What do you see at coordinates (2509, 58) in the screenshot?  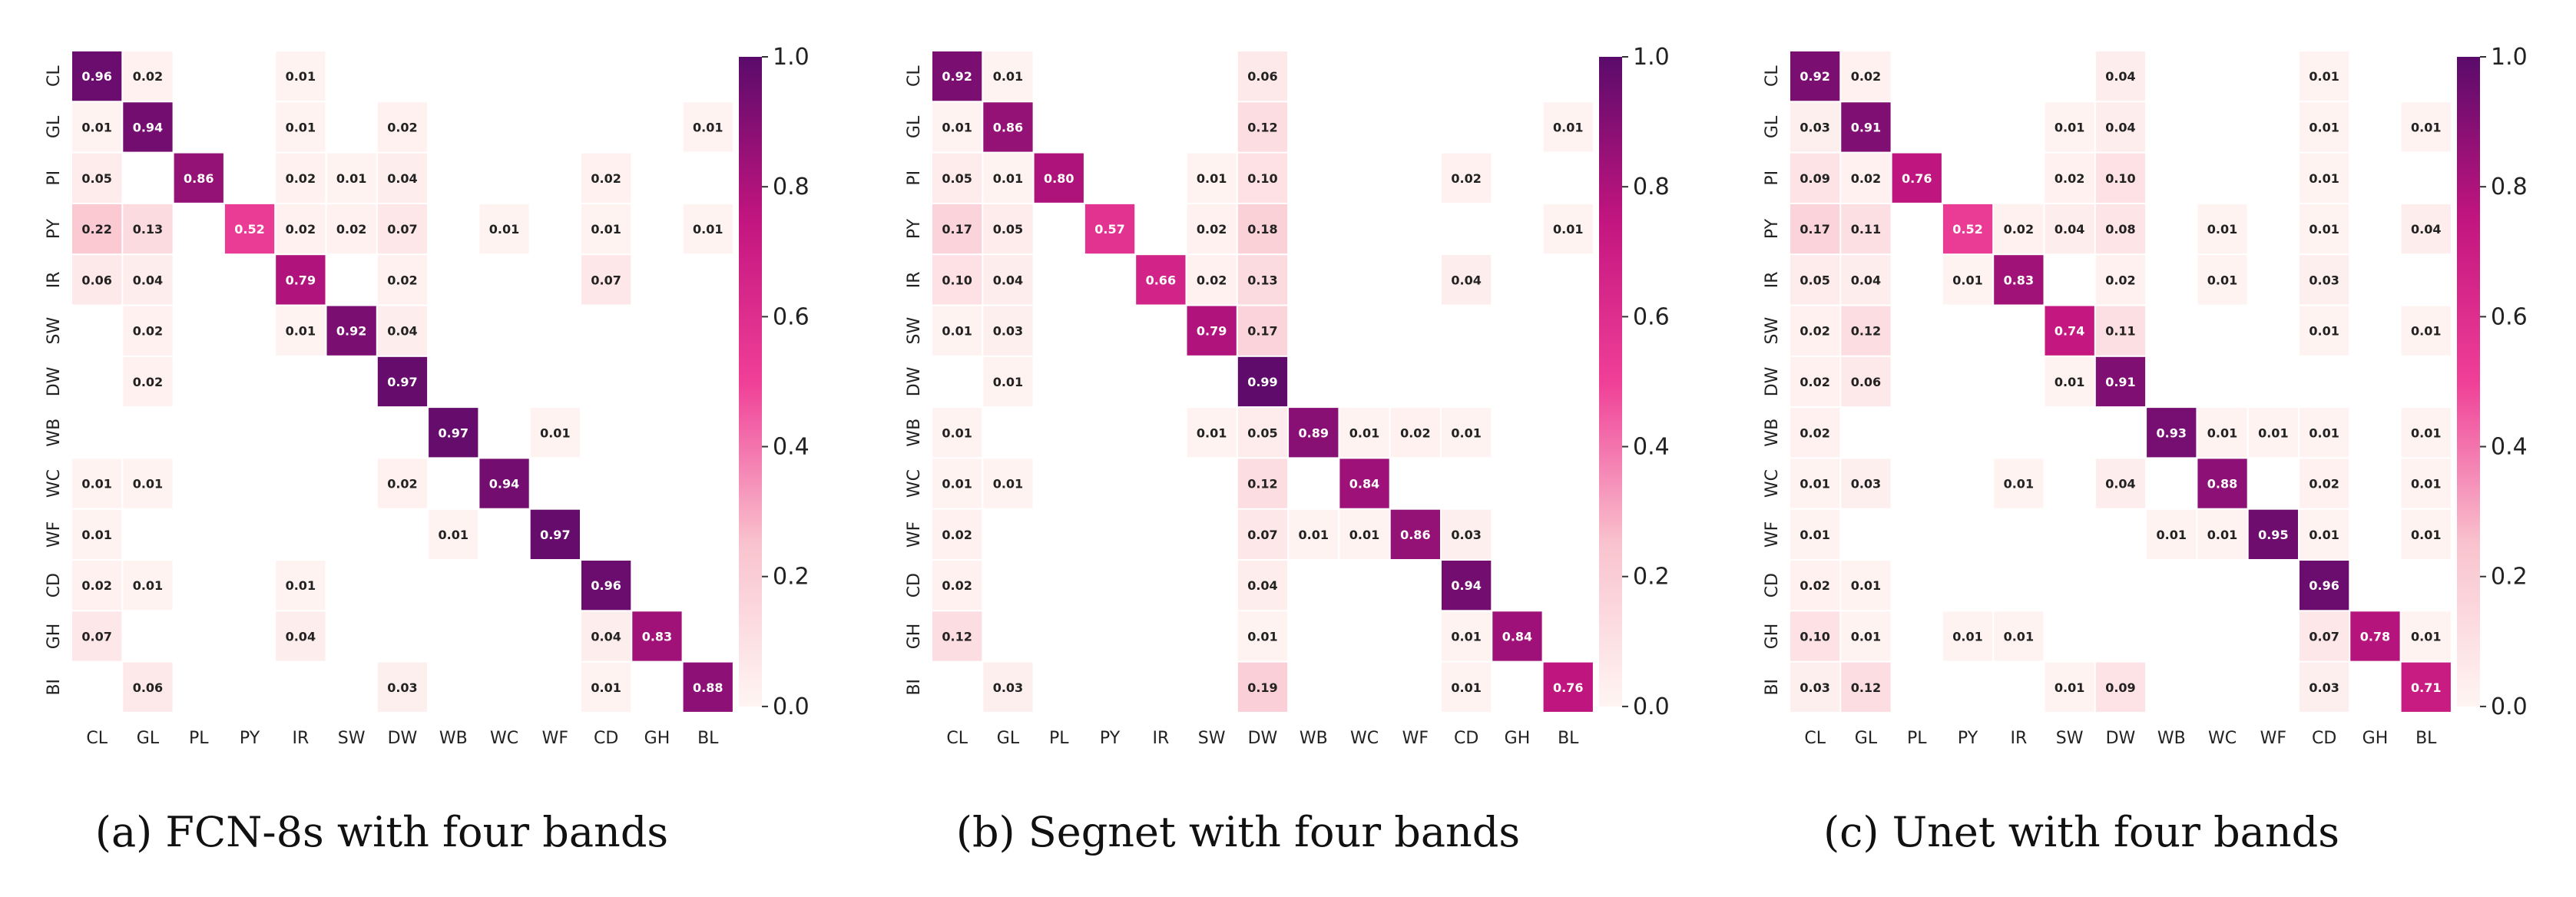 I see `colorbar-tick-label: 1.0` at bounding box center [2509, 58].